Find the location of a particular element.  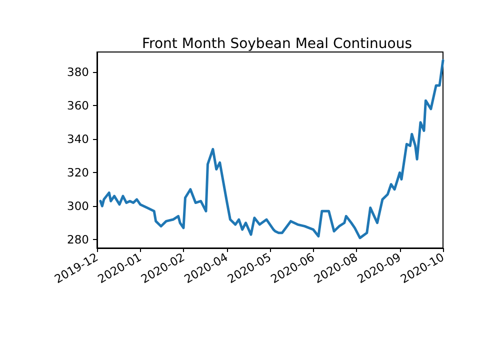

y-tick-label: 300 is located at coordinates (78, 206).